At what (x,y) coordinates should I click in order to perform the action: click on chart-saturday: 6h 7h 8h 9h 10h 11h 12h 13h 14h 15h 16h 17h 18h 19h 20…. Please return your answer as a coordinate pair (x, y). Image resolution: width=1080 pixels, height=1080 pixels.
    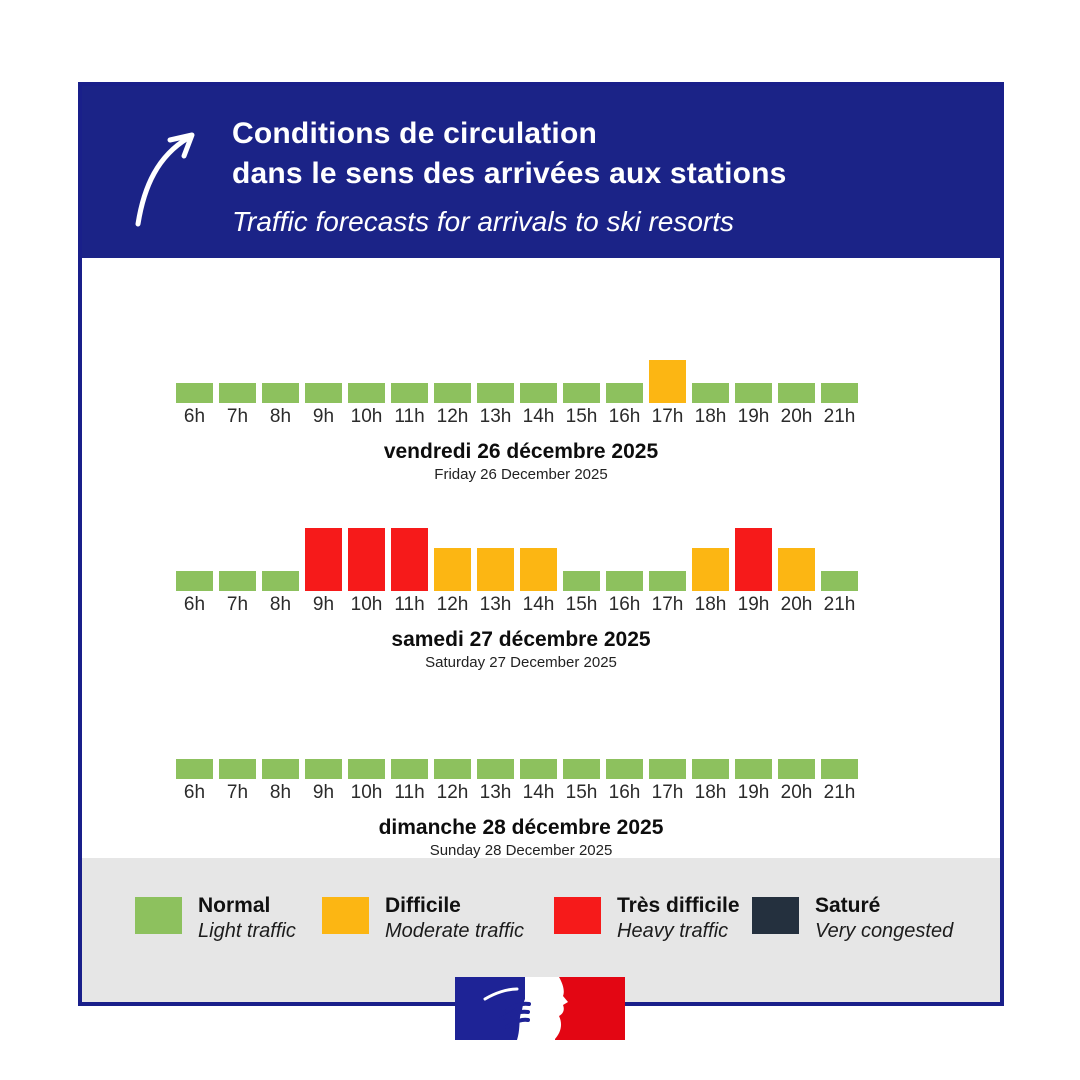
    Looking at the image, I should click on (521, 599).